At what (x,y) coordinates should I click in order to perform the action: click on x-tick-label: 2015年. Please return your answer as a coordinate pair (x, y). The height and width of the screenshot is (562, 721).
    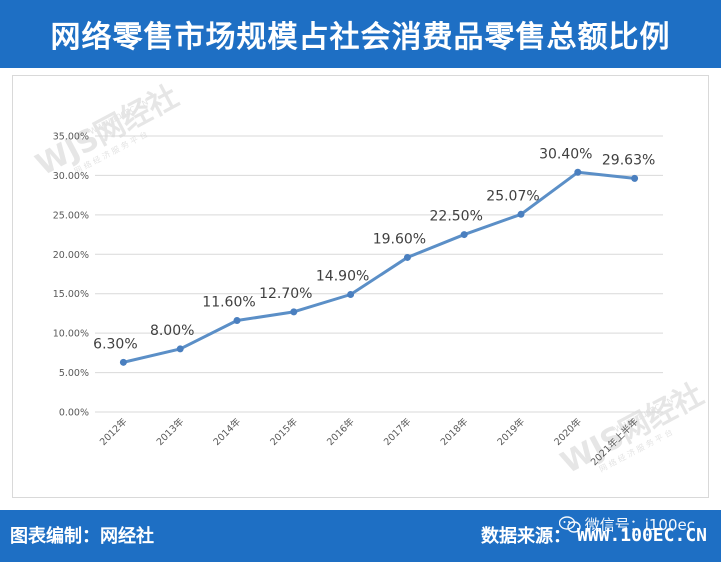
    Looking at the image, I should click on (284, 431).